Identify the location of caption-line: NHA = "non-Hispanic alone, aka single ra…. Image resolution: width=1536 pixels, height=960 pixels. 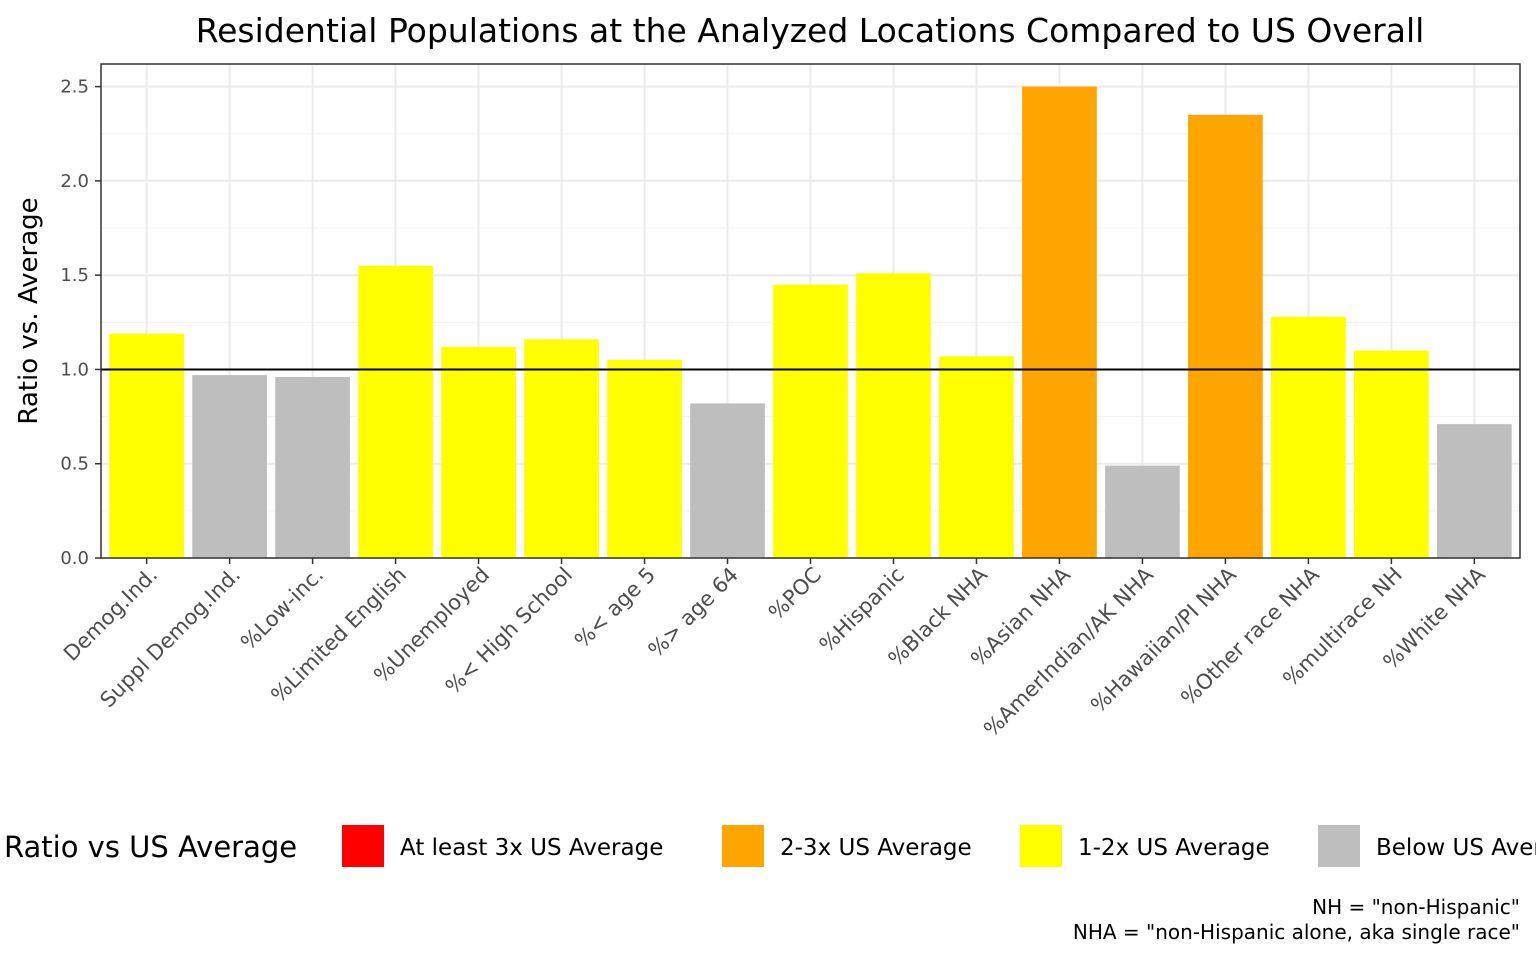
(1296, 932).